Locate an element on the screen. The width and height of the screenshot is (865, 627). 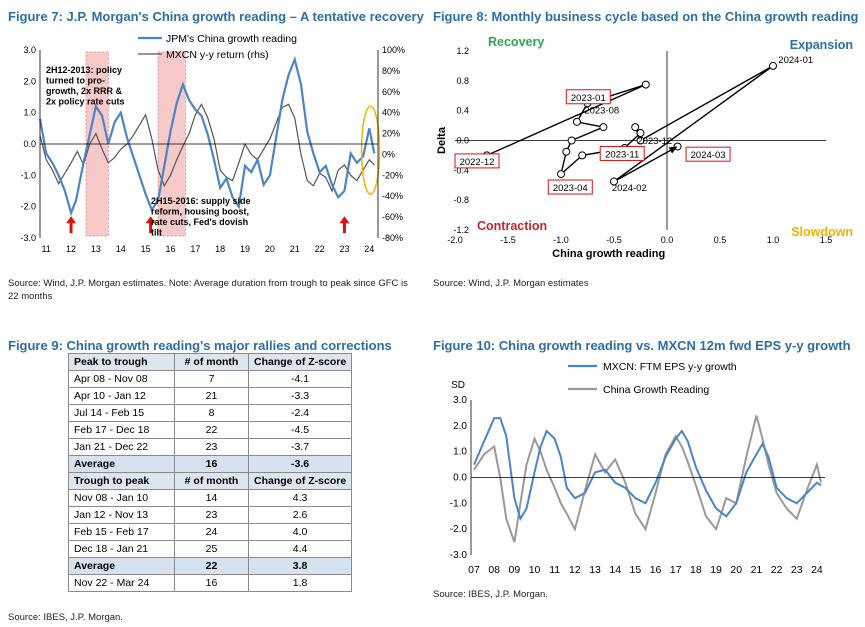
fig8-ytick: -0.8 is located at coordinates (461, 200).